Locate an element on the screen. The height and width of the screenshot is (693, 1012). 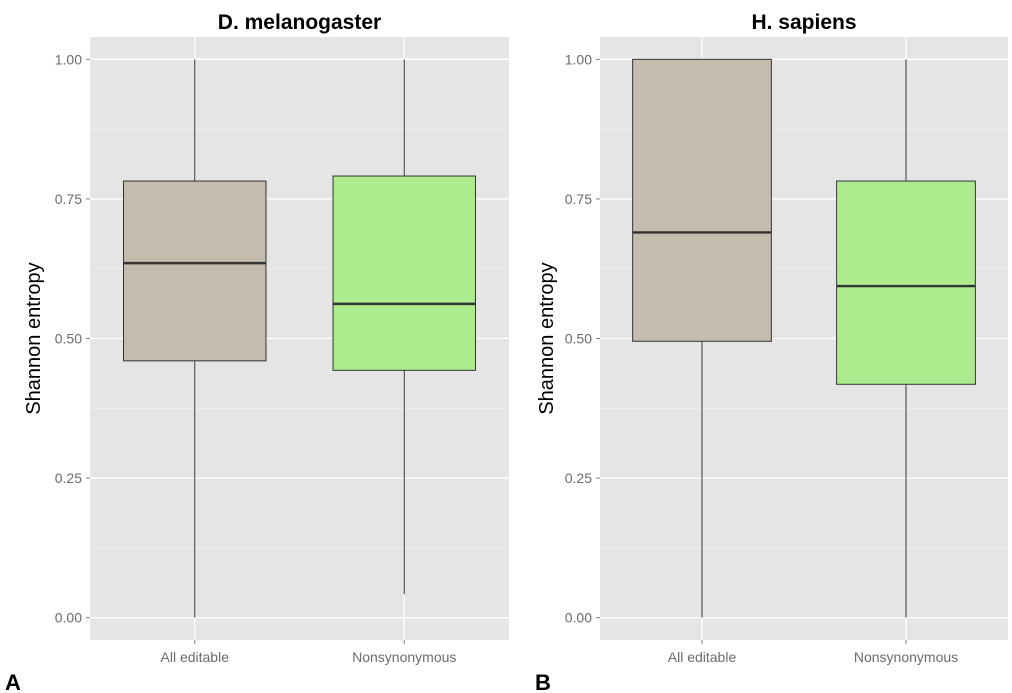
chart-title: D. melanogaster is located at coordinates (299, 22).